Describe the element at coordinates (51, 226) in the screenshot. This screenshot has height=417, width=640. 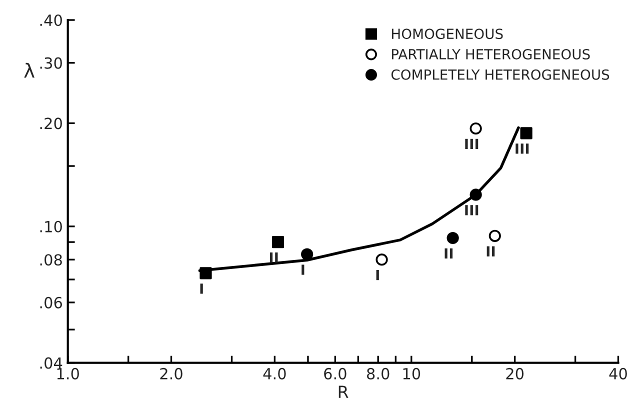
I see `y-tick-label: .10` at that location.